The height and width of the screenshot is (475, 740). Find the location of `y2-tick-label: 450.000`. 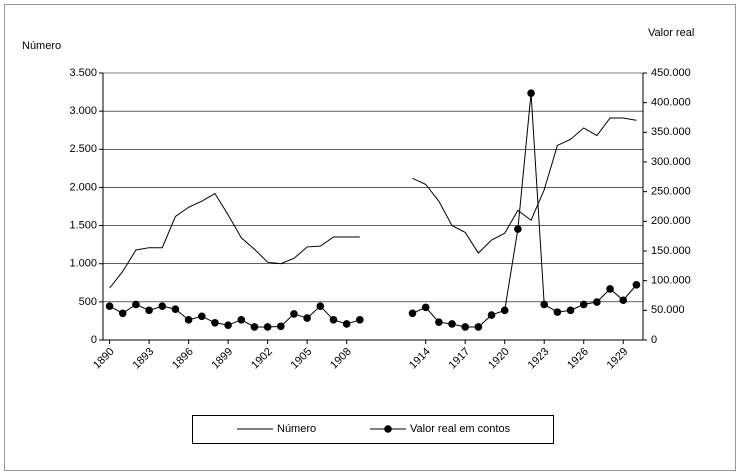

y2-tick-label: 450.000 is located at coordinates (671, 73).